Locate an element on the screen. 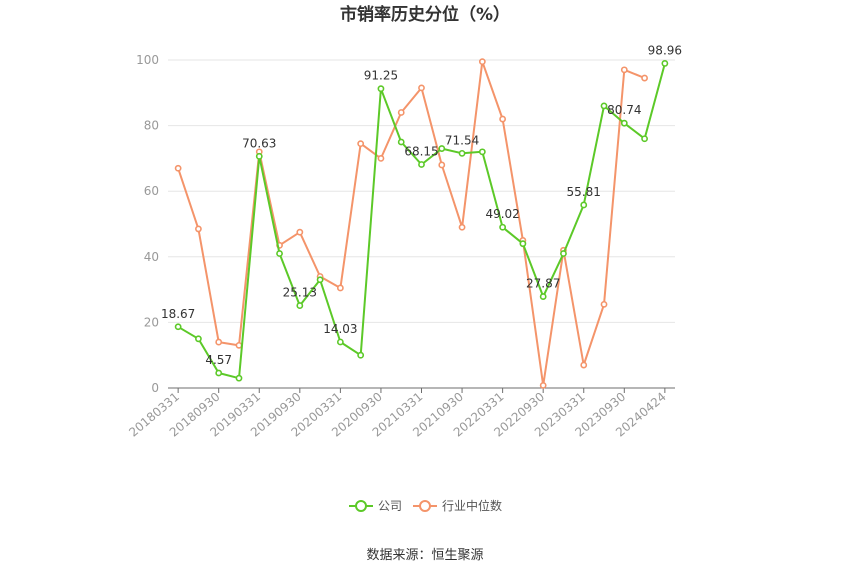  data-label-20220331: 49.02 is located at coordinates (502, 214).